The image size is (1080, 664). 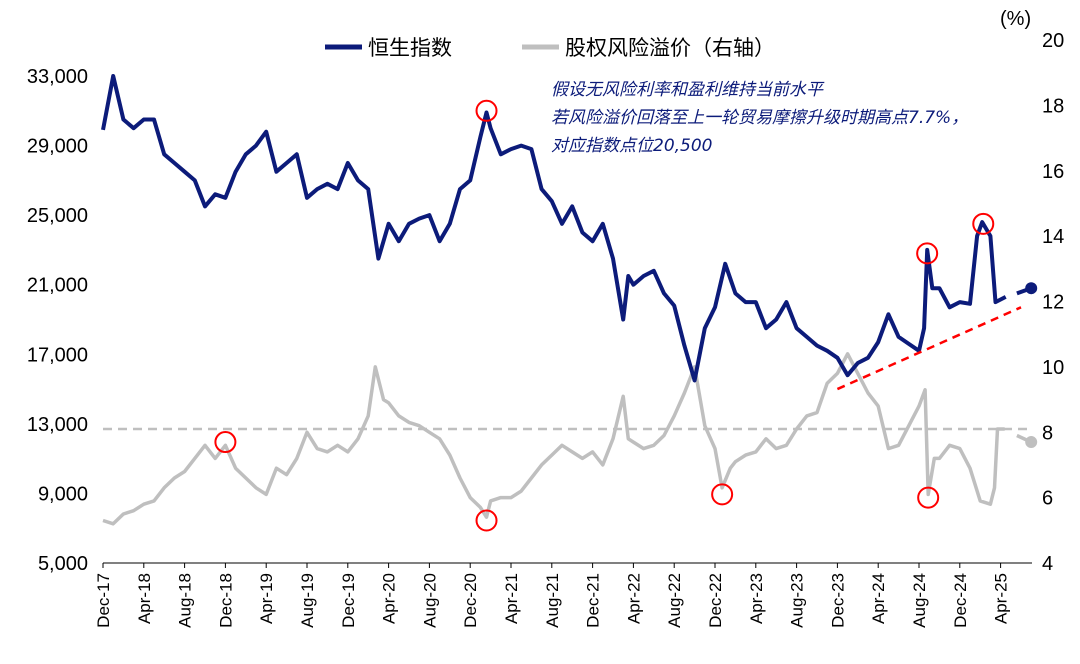 What do you see at coordinates (674, 600) in the screenshot?
I see `x-tick-label: Aug-22` at bounding box center [674, 600].